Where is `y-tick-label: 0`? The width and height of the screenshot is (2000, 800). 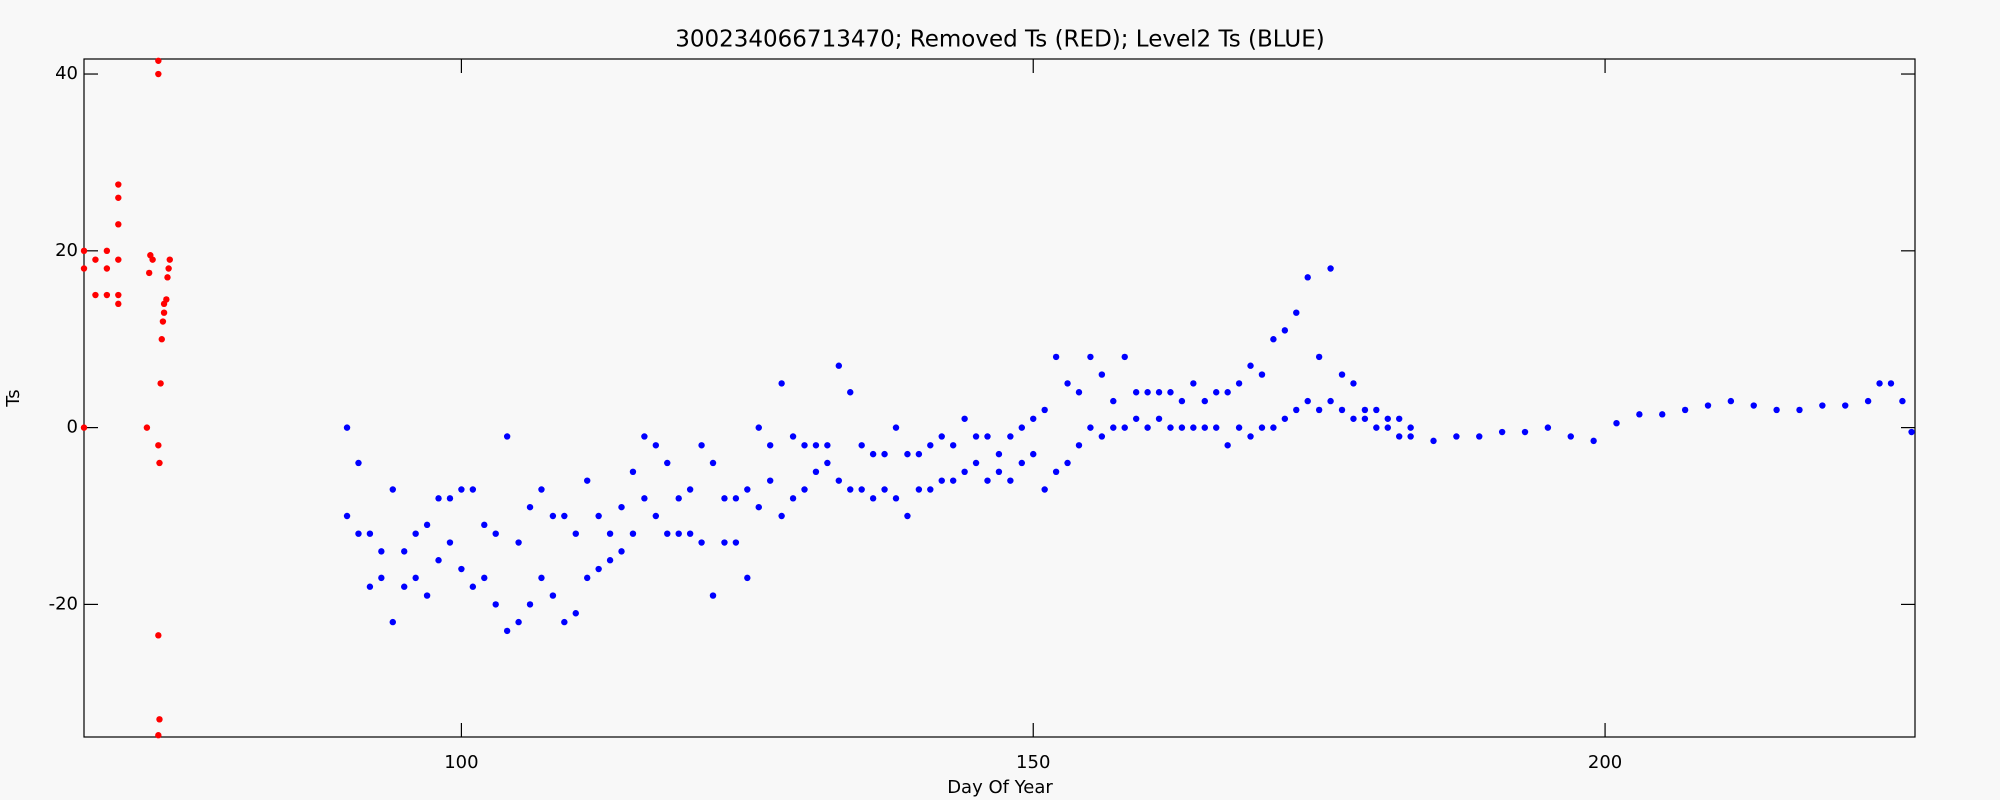 y-tick-label: 0 is located at coordinates (72, 427).